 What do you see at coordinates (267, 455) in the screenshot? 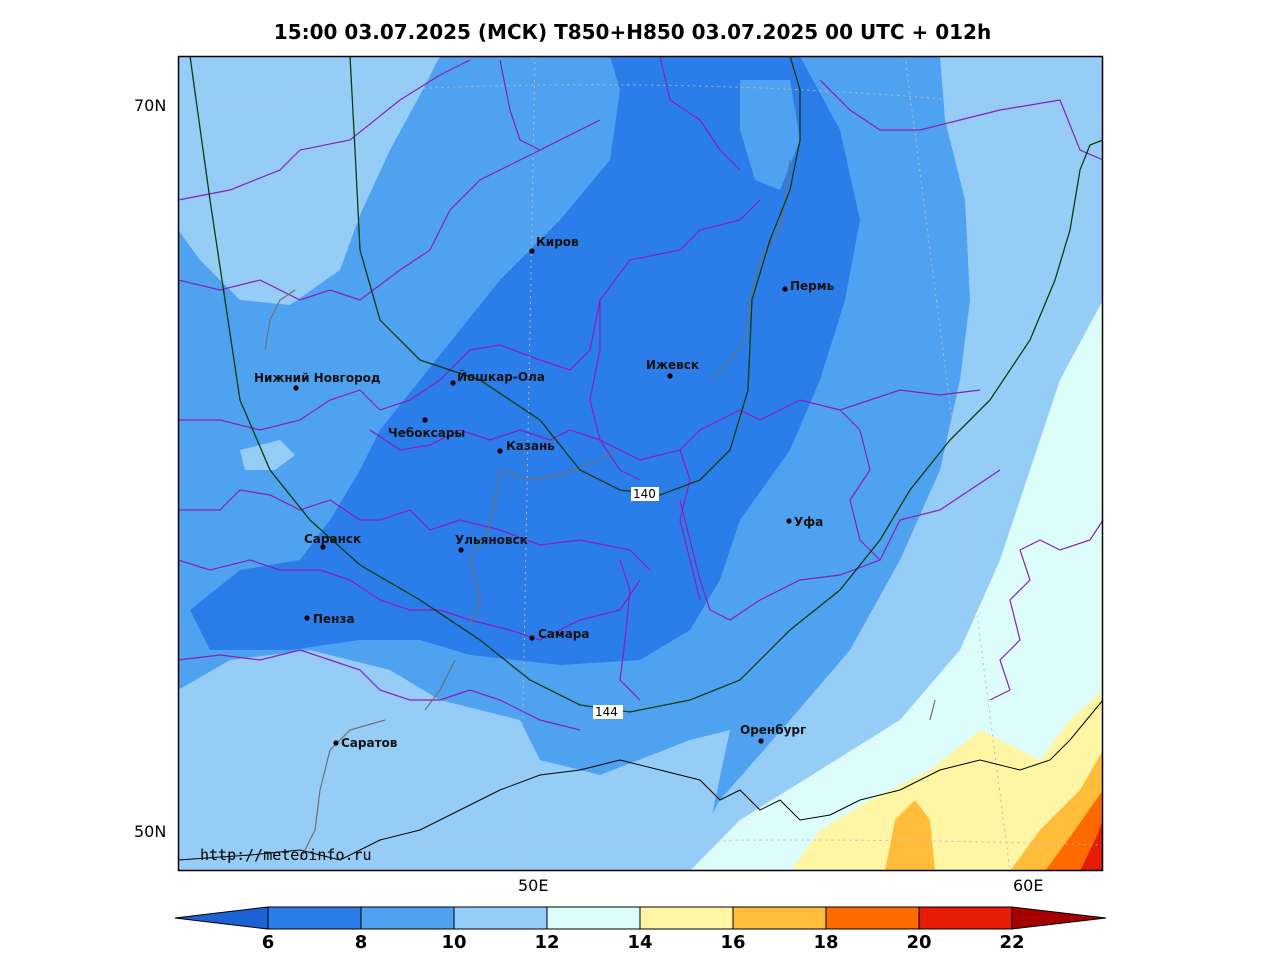
I see `band-12-14-west-patch` at bounding box center [267, 455].